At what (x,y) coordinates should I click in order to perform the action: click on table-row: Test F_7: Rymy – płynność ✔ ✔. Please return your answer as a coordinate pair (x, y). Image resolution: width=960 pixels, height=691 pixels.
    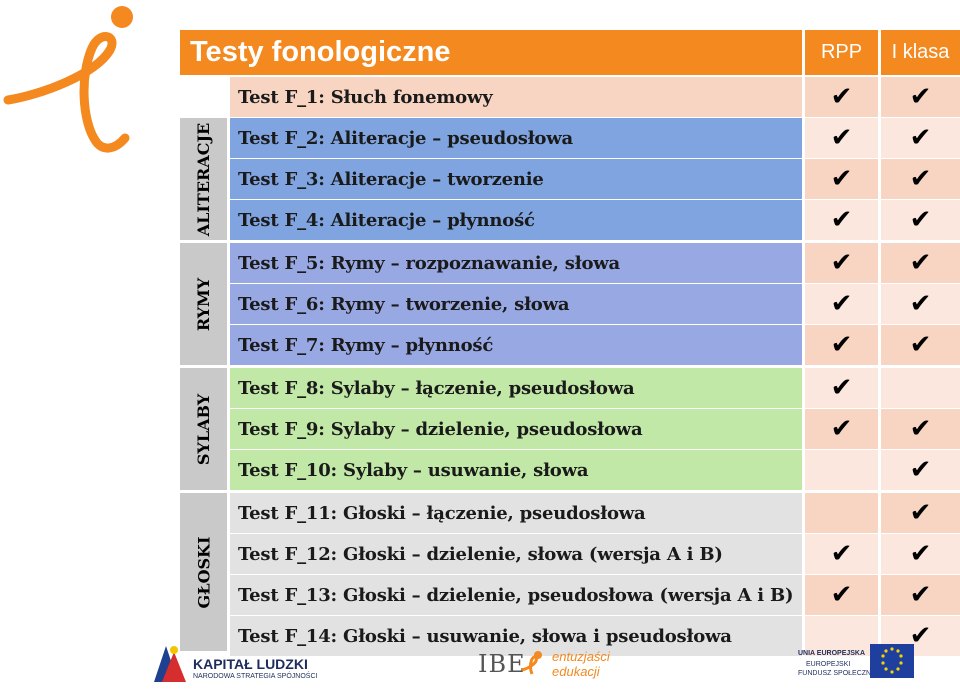
    Looking at the image, I should click on (570, 345).